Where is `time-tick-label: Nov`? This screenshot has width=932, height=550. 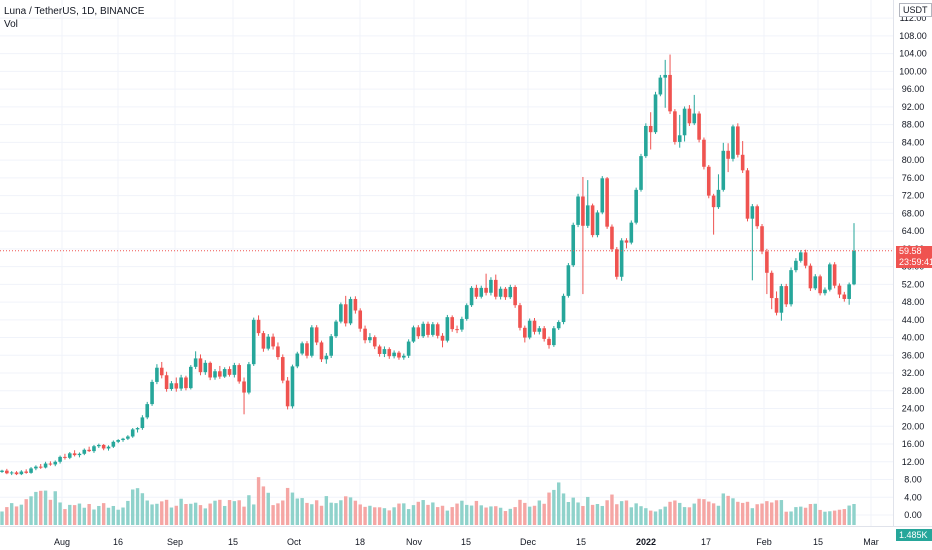 time-tick-label: Nov is located at coordinates (414, 542).